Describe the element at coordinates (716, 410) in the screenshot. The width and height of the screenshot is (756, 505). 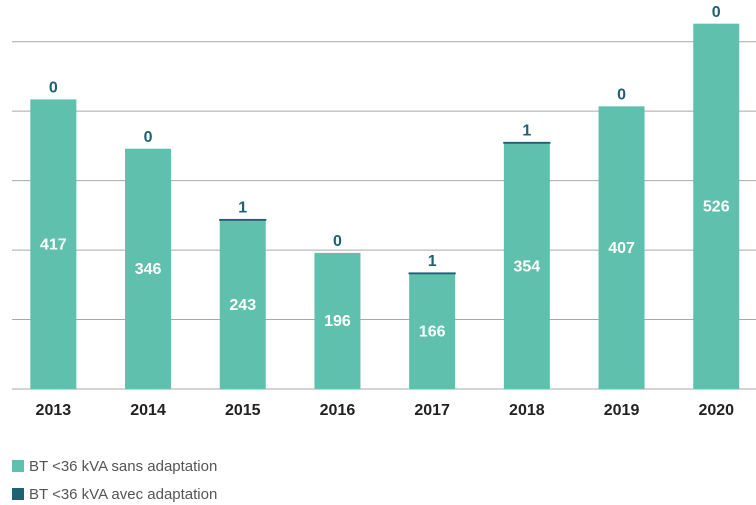
I see `x-tick-label: 2020` at that location.